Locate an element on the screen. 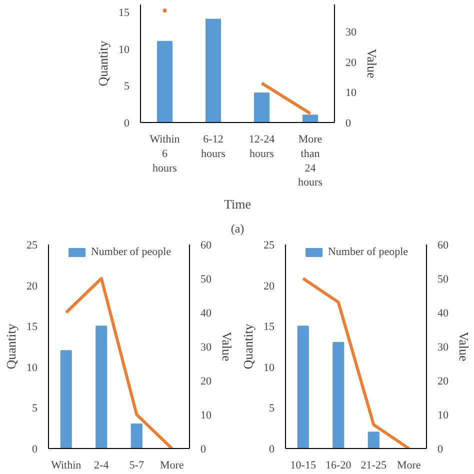 This screenshot has height=474, width=474. x-tick-label: More than 24 hours is located at coordinates (310, 161).